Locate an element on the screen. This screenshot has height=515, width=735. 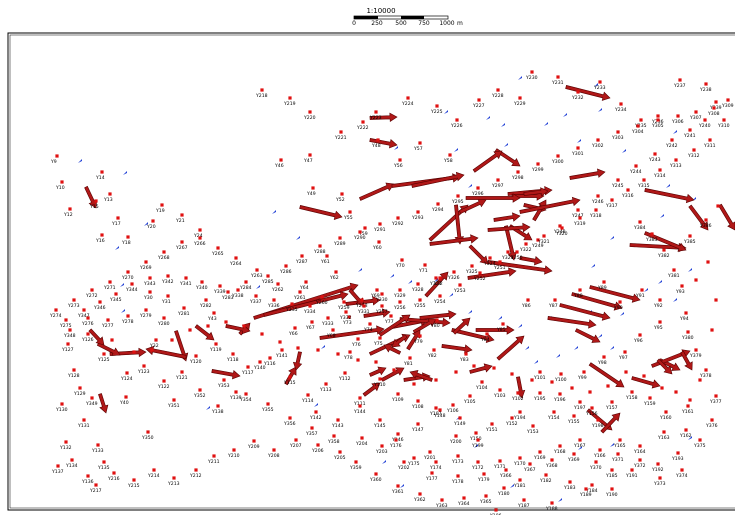
point-label: Y245 is located at coordinates (617, 186).